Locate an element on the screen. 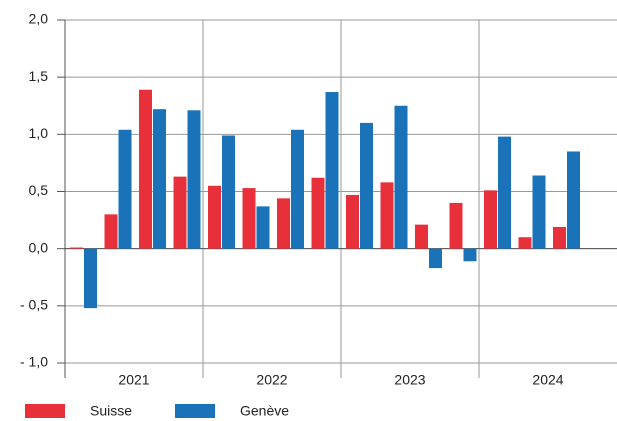 This screenshot has width=617, height=421. y-tick-label: 0,0 is located at coordinates (39, 247).